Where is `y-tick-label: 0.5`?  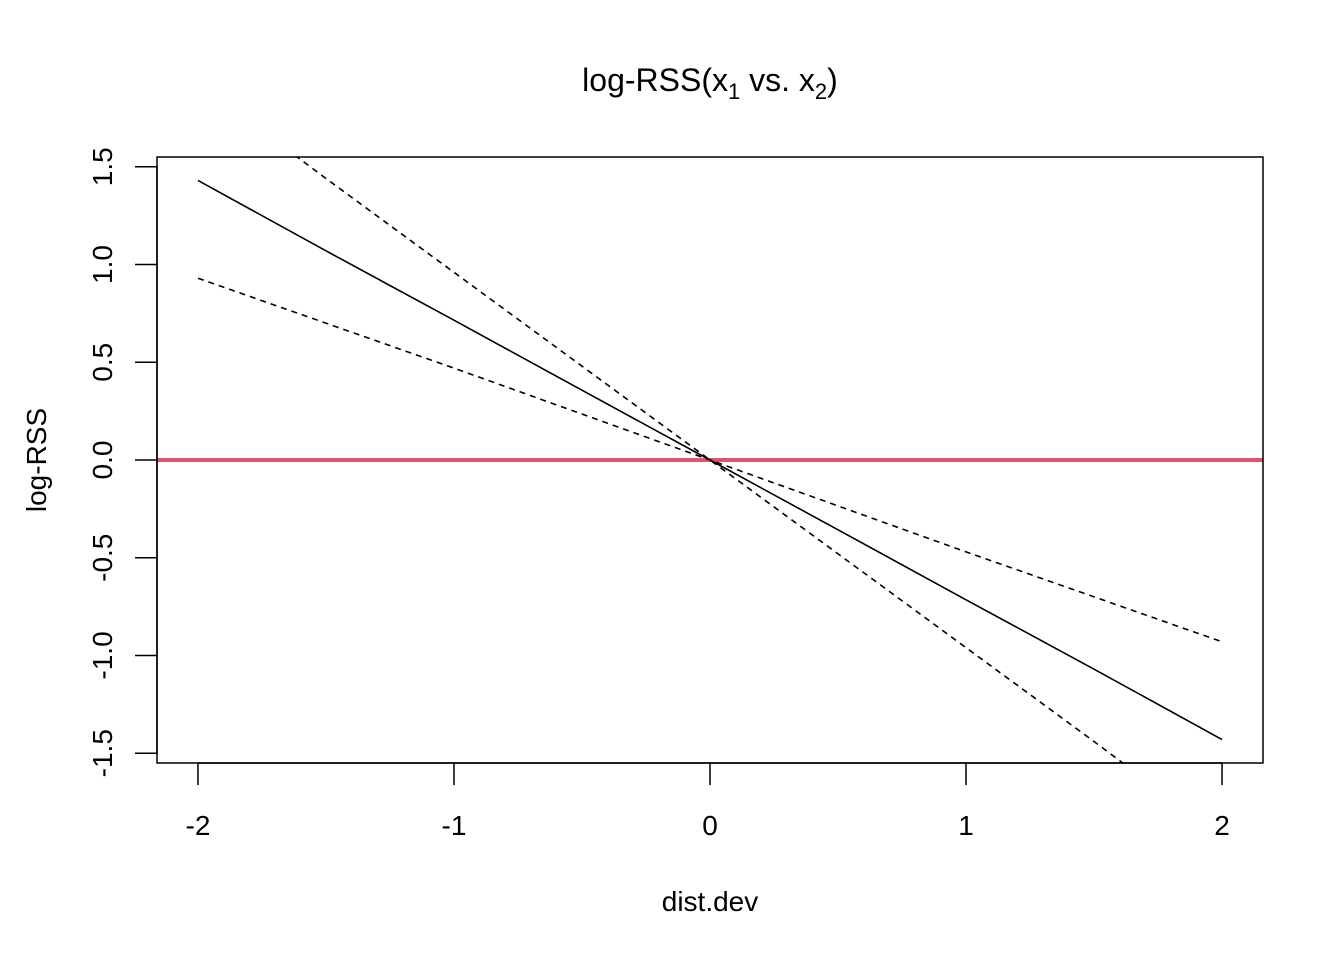
y-tick-label: 0.5 is located at coordinates (102, 362).